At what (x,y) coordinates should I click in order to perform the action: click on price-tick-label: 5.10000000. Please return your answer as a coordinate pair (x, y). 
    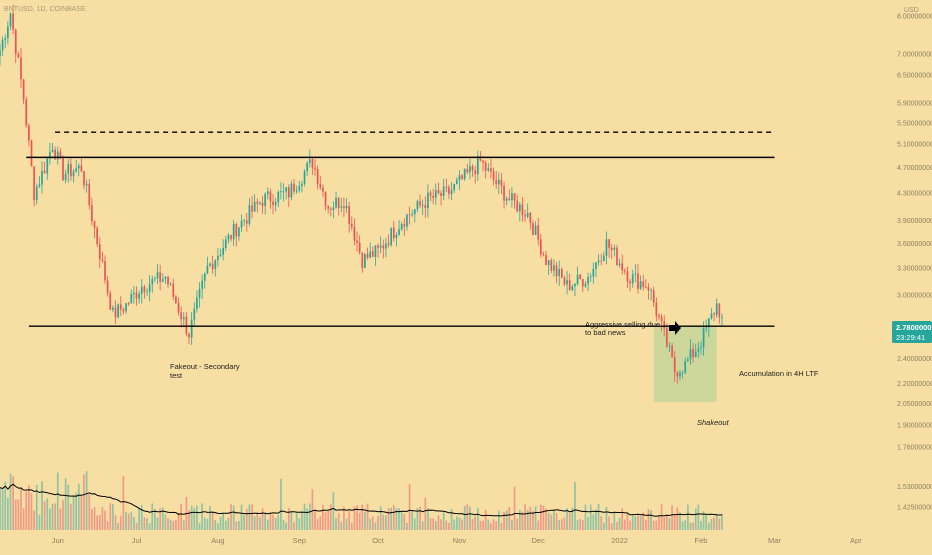
    Looking at the image, I should click on (914, 145).